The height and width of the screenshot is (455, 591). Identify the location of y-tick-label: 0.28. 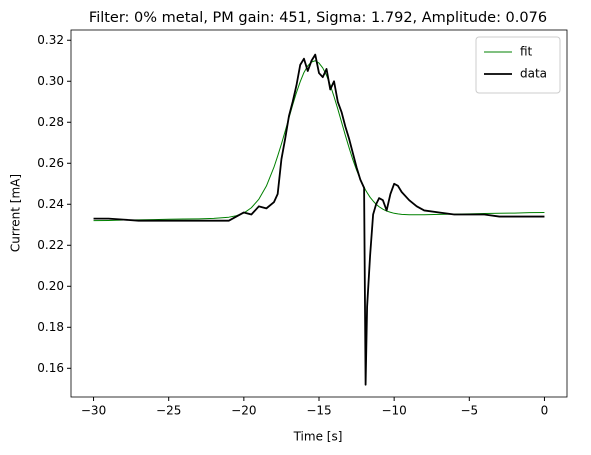
(50, 122).